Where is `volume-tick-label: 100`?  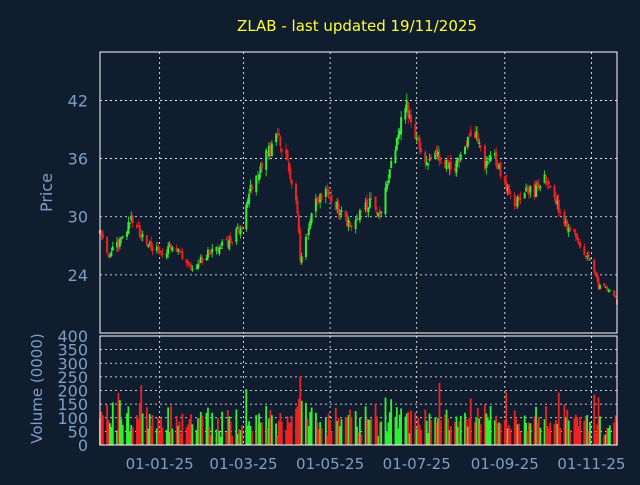 volume-tick-label: 100 is located at coordinates (72, 418).